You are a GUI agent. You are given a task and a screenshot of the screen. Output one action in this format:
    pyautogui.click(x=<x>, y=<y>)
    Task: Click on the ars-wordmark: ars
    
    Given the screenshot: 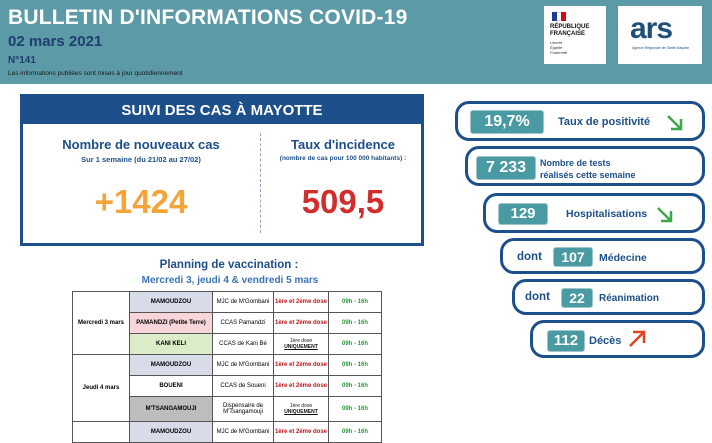 What is the action you would take?
    pyautogui.click(x=651, y=28)
    